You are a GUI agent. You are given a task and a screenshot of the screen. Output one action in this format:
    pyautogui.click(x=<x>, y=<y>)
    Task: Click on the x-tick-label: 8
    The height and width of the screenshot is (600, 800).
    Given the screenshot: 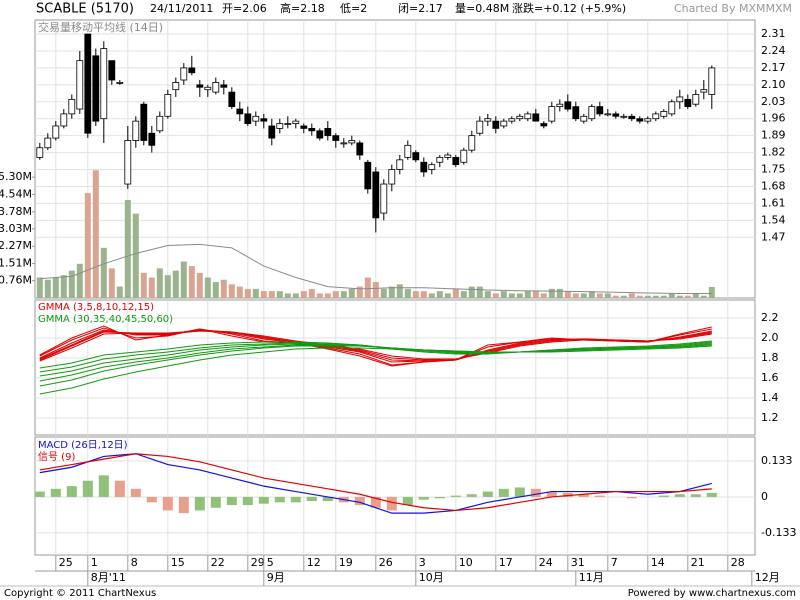 What is the action you would take?
    pyautogui.click(x=134, y=562)
    